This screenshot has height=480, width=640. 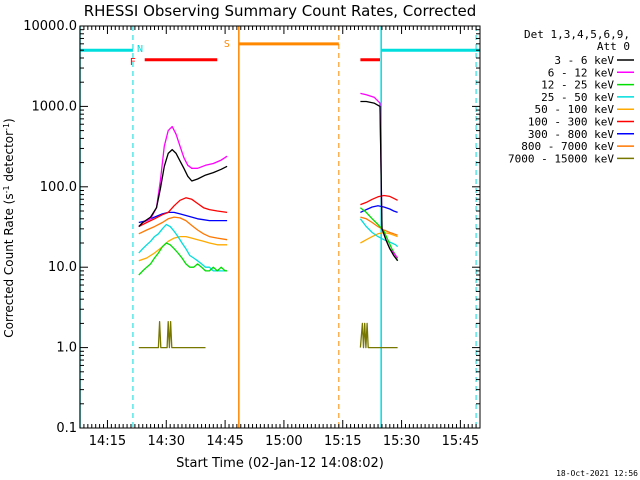 What do you see at coordinates (581, 72) in the screenshot?
I see `legend-label: 6 - 12 keV` at bounding box center [581, 72].